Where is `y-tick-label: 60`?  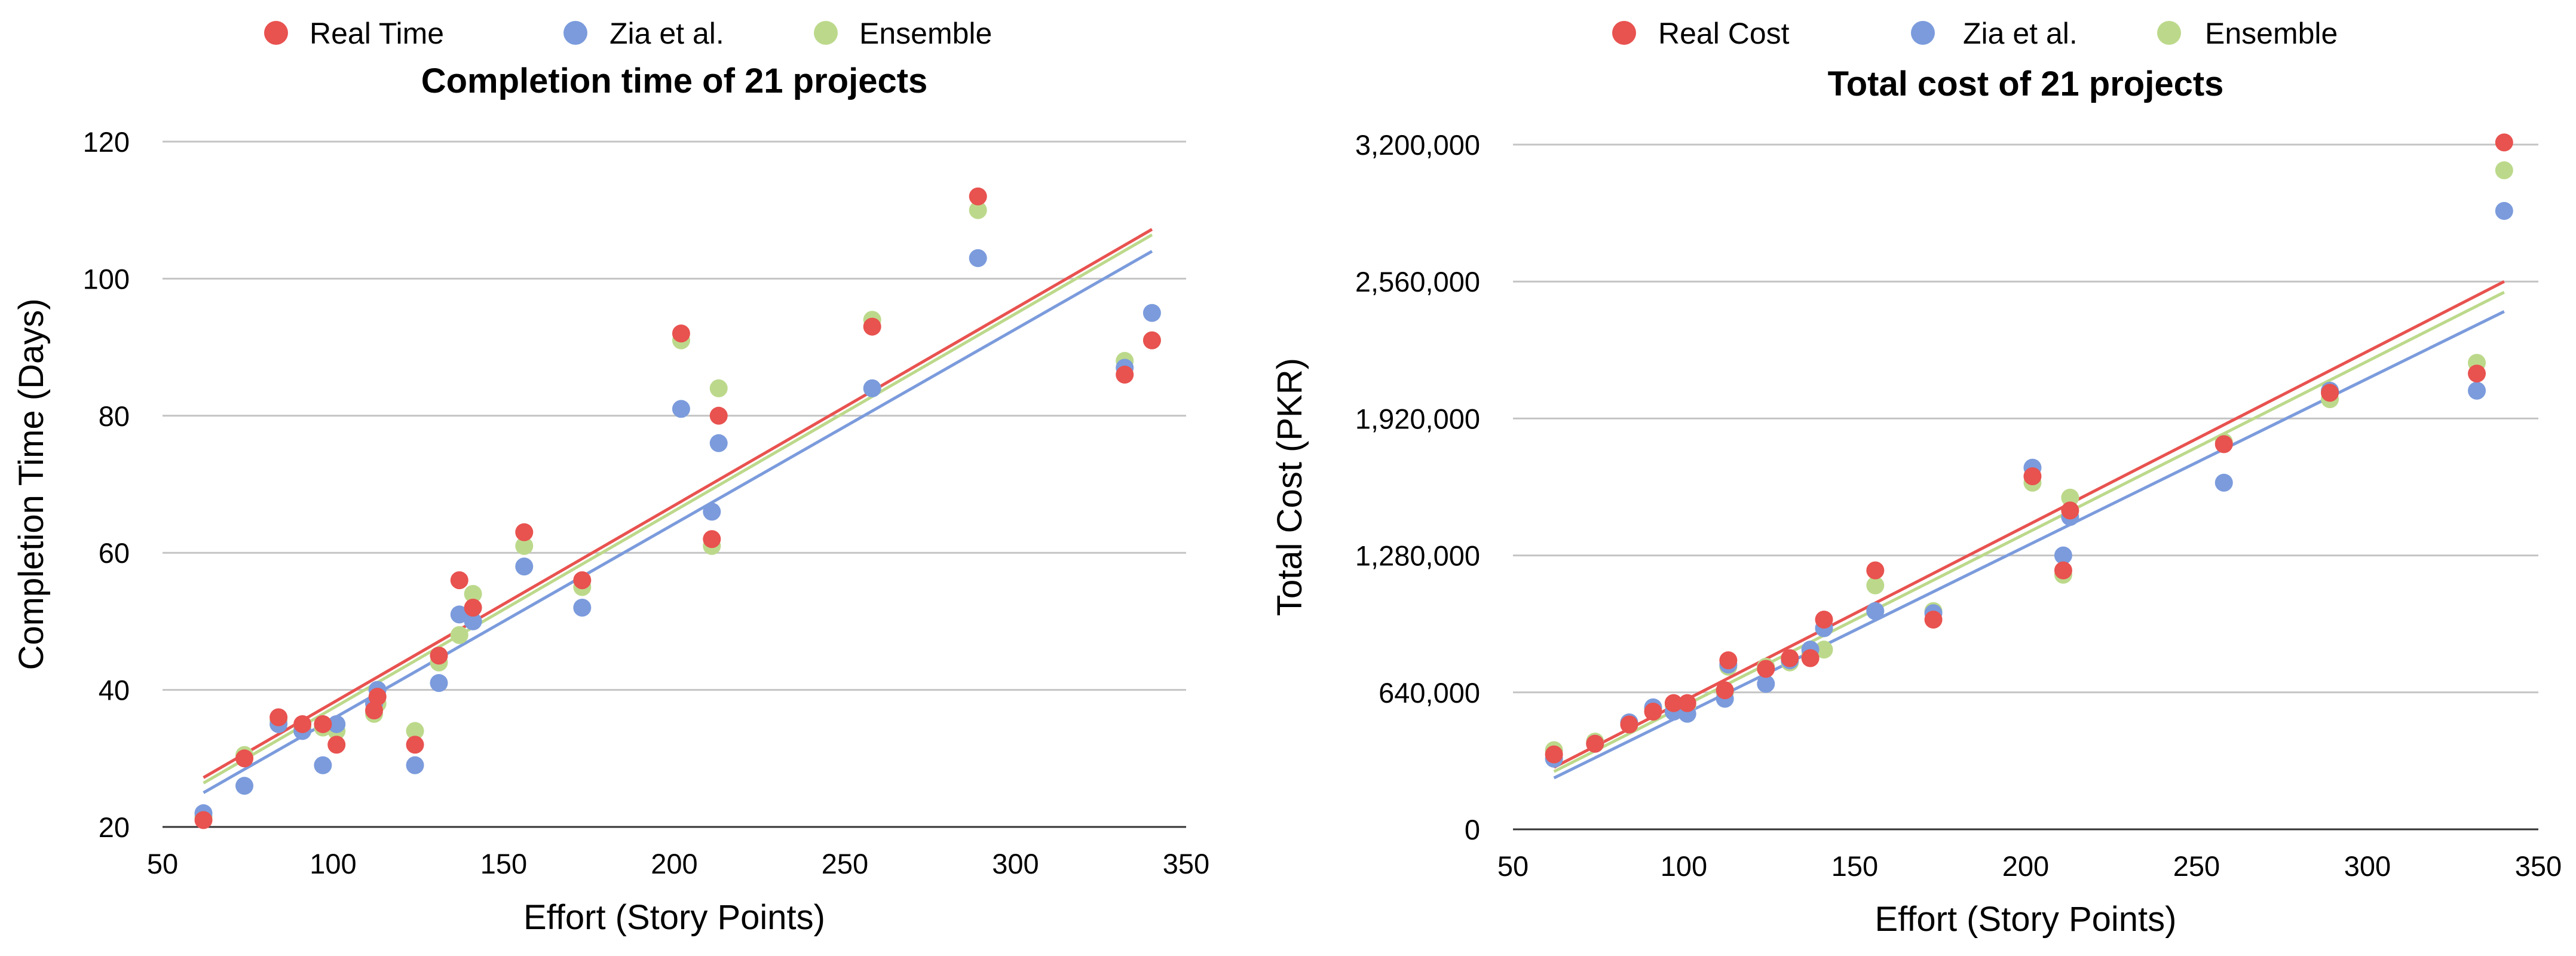
y-tick-label: 60 is located at coordinates (115, 553).